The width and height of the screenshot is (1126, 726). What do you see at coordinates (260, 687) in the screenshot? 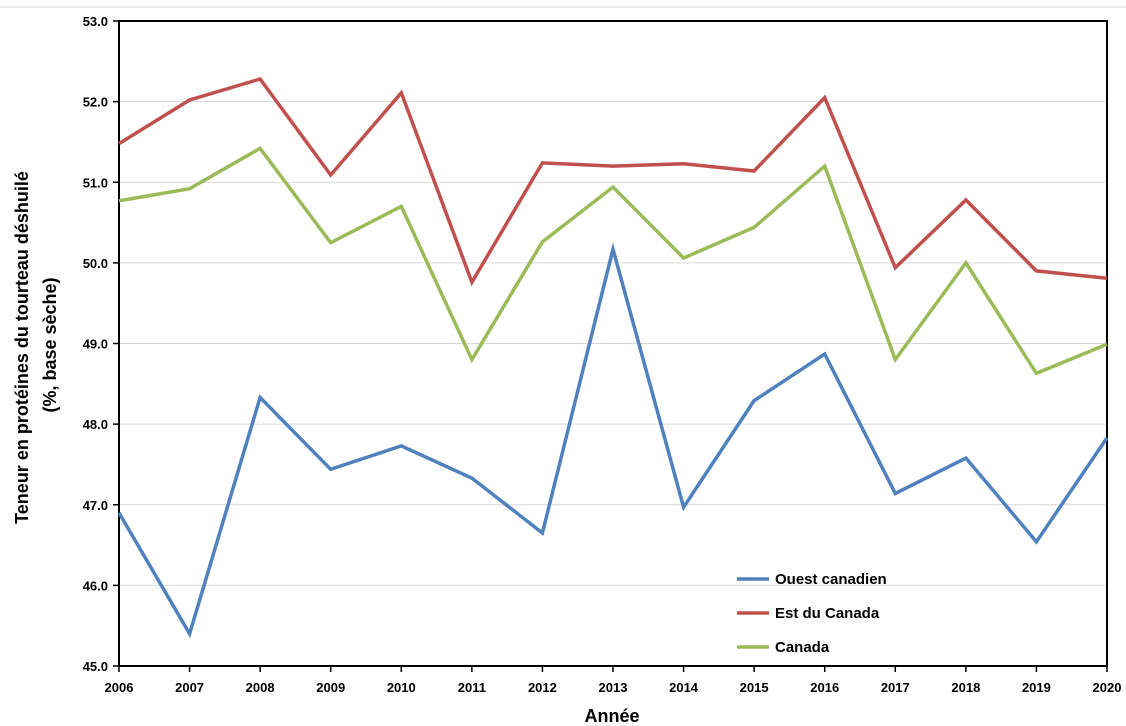
I see `x-tick-label: 2008` at bounding box center [260, 687].